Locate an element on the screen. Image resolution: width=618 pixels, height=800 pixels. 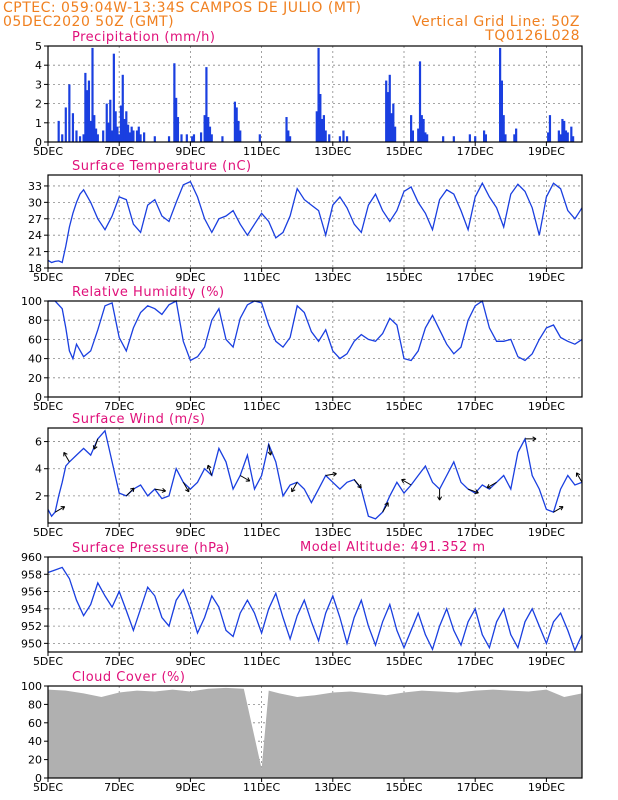
humidity-title: Relative Humidity (%) is located at coordinates (148, 292).